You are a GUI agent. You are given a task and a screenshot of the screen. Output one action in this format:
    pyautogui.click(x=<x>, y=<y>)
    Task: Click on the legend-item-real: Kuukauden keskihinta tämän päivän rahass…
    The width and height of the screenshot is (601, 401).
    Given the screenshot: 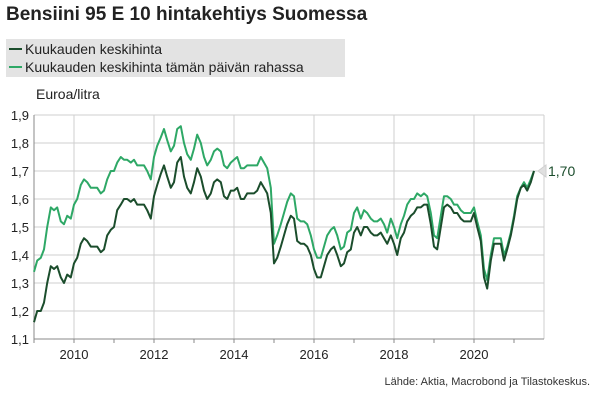 What is the action you would take?
    pyautogui.click(x=156, y=67)
    